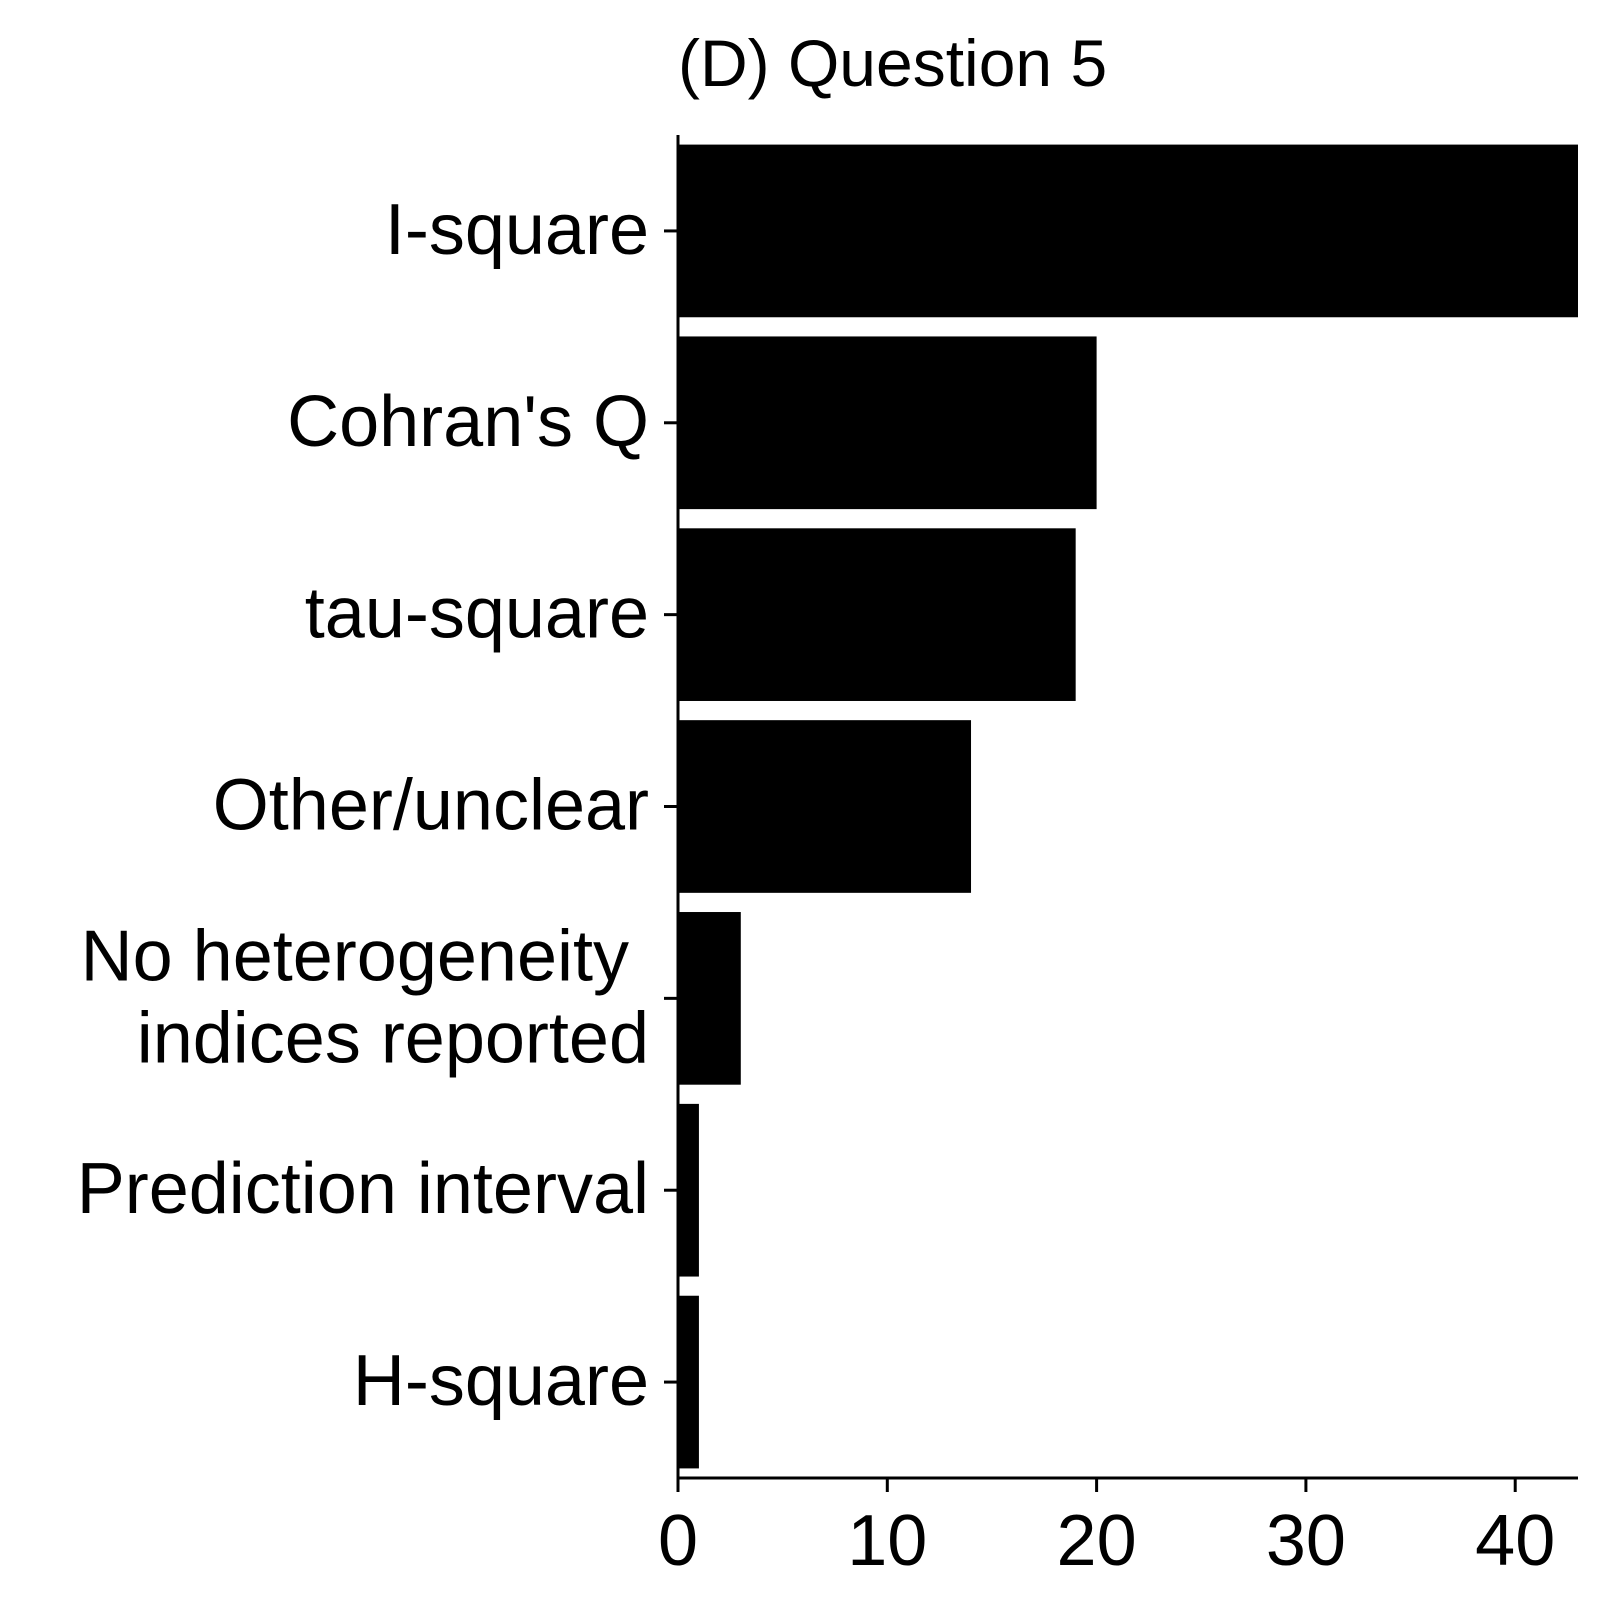  What do you see at coordinates (477, 614) in the screenshot?
I see `category-label: tau-square` at bounding box center [477, 614].